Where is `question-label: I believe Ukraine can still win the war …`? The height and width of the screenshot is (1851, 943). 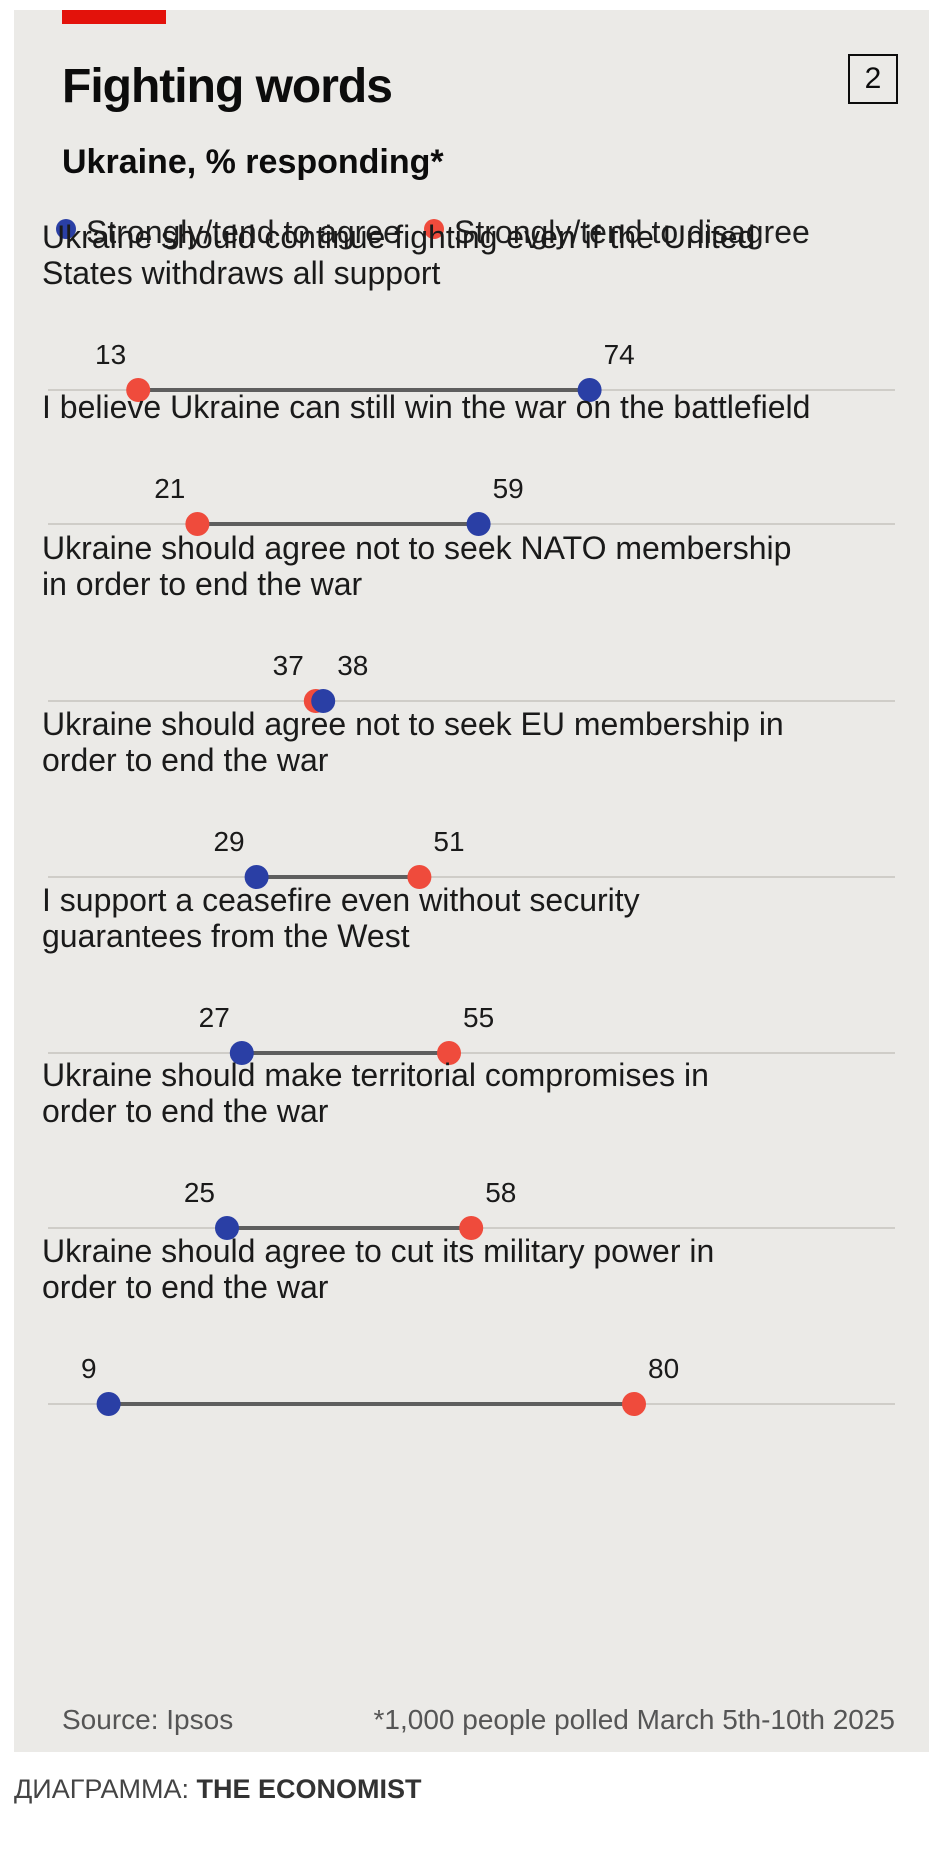 question-label: I believe Ukraine can still win the war … is located at coordinates (426, 407).